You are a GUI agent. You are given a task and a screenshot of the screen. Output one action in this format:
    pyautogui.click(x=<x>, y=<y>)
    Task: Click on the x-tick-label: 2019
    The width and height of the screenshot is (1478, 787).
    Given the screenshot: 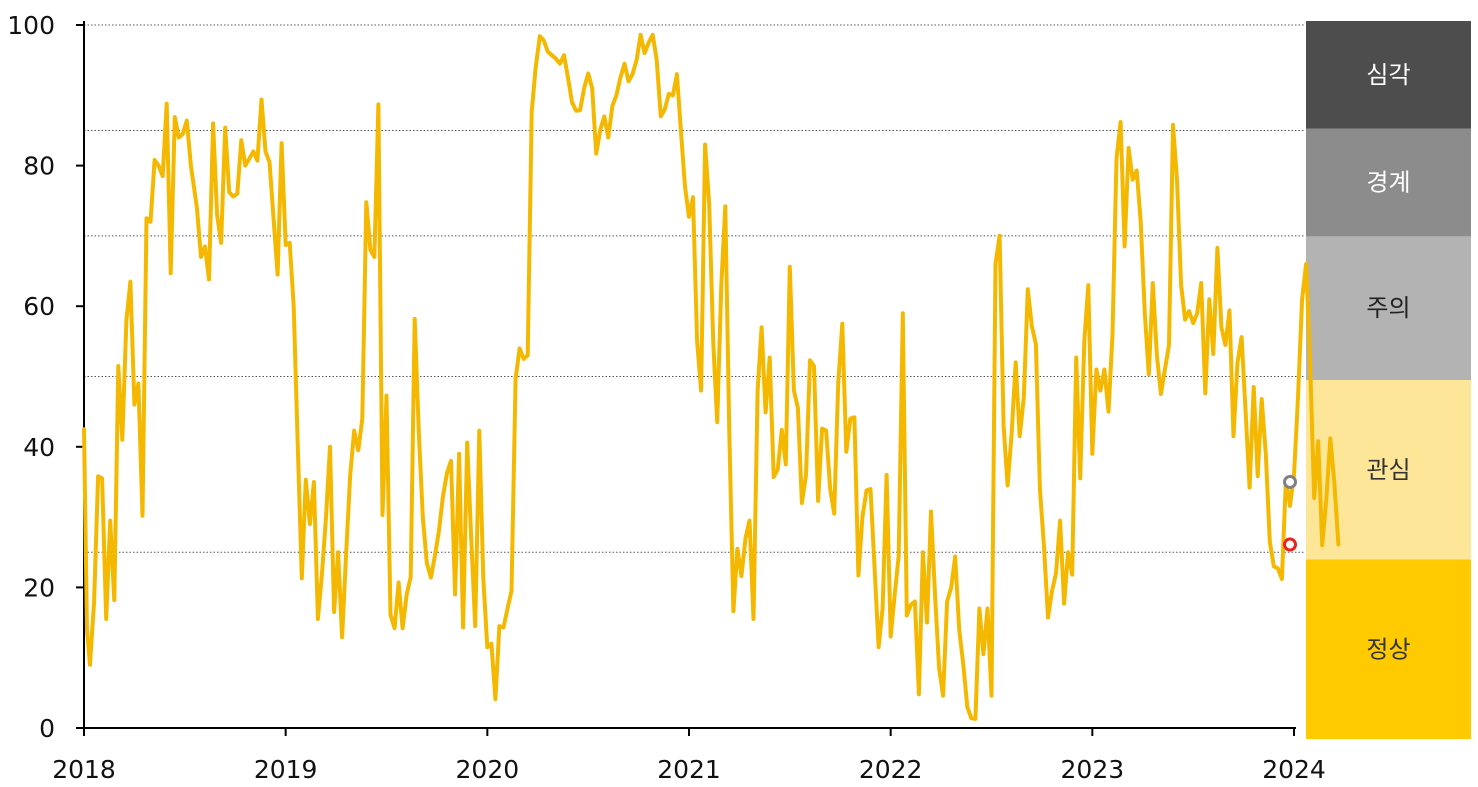 What is the action you would take?
    pyautogui.click(x=286, y=769)
    